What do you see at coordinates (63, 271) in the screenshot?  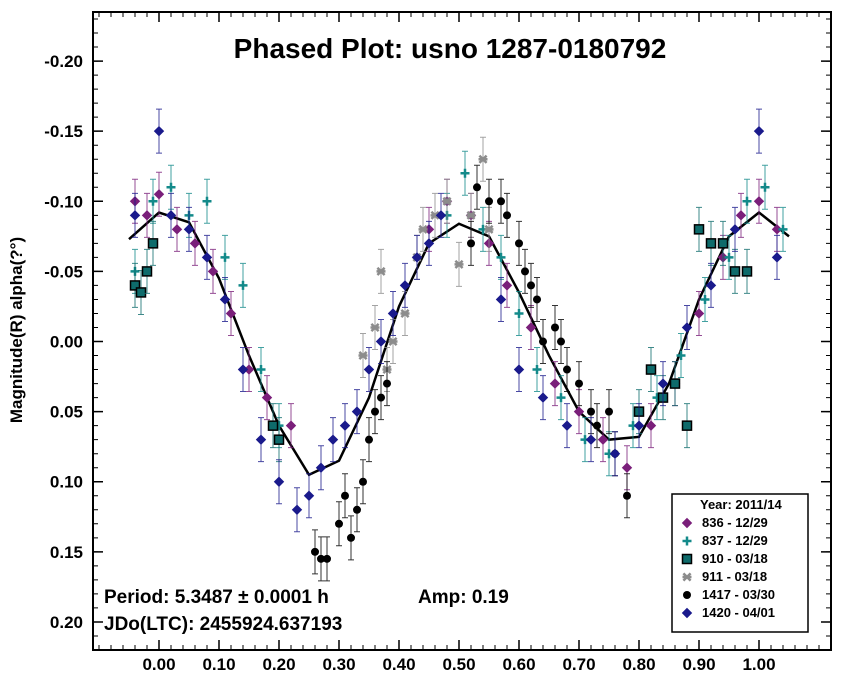 I see `y-tick-label: -0.05` at bounding box center [63, 271].